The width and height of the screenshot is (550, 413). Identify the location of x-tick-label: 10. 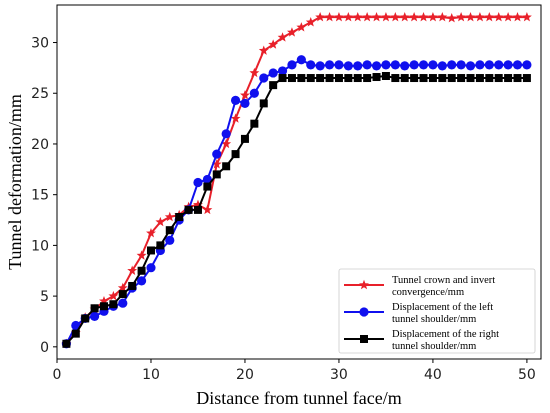
(151, 375).